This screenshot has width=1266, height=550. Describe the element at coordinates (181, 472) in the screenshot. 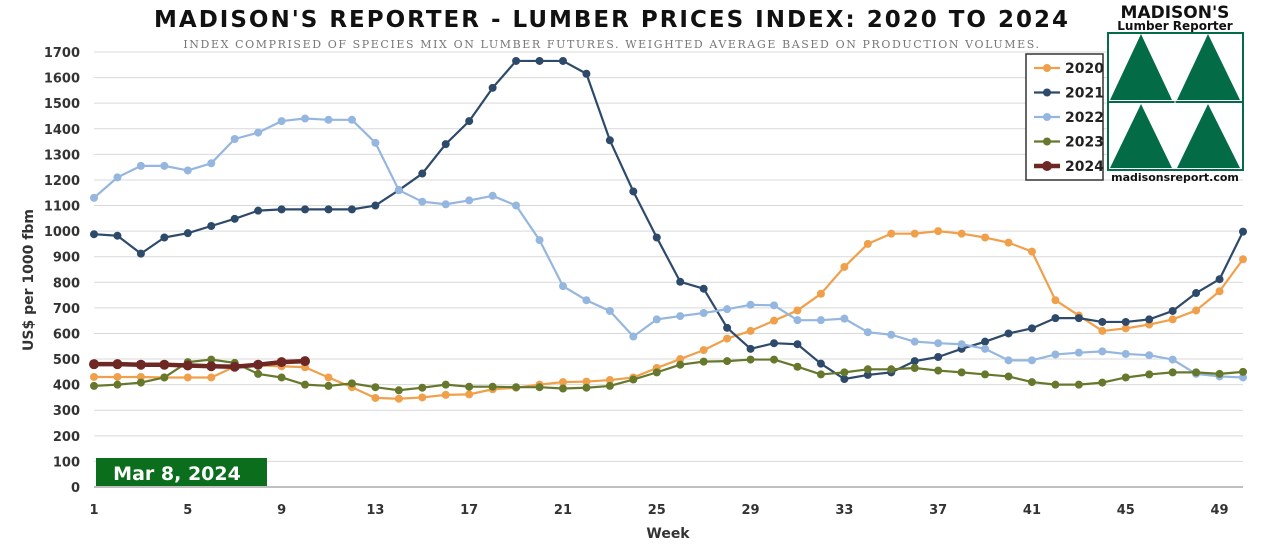

I see `date-annotation-box` at that location.